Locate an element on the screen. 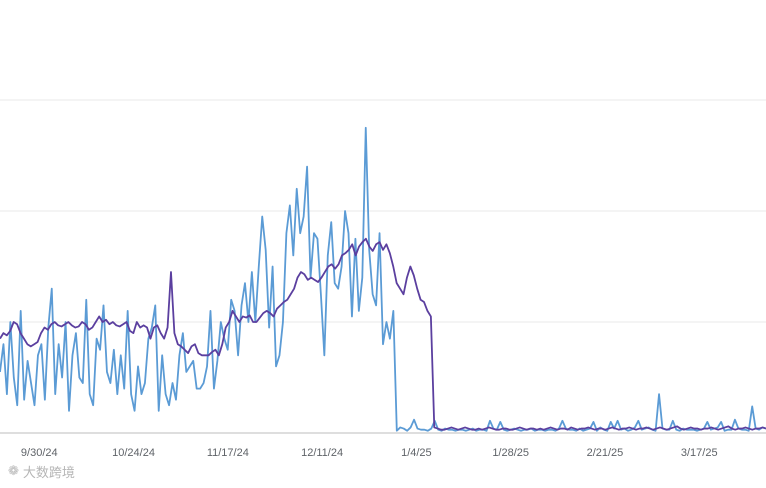 Image resolution: width=766 pixels, height=488 pixels. brand-logo-icon: ❁ is located at coordinates (13, 471).